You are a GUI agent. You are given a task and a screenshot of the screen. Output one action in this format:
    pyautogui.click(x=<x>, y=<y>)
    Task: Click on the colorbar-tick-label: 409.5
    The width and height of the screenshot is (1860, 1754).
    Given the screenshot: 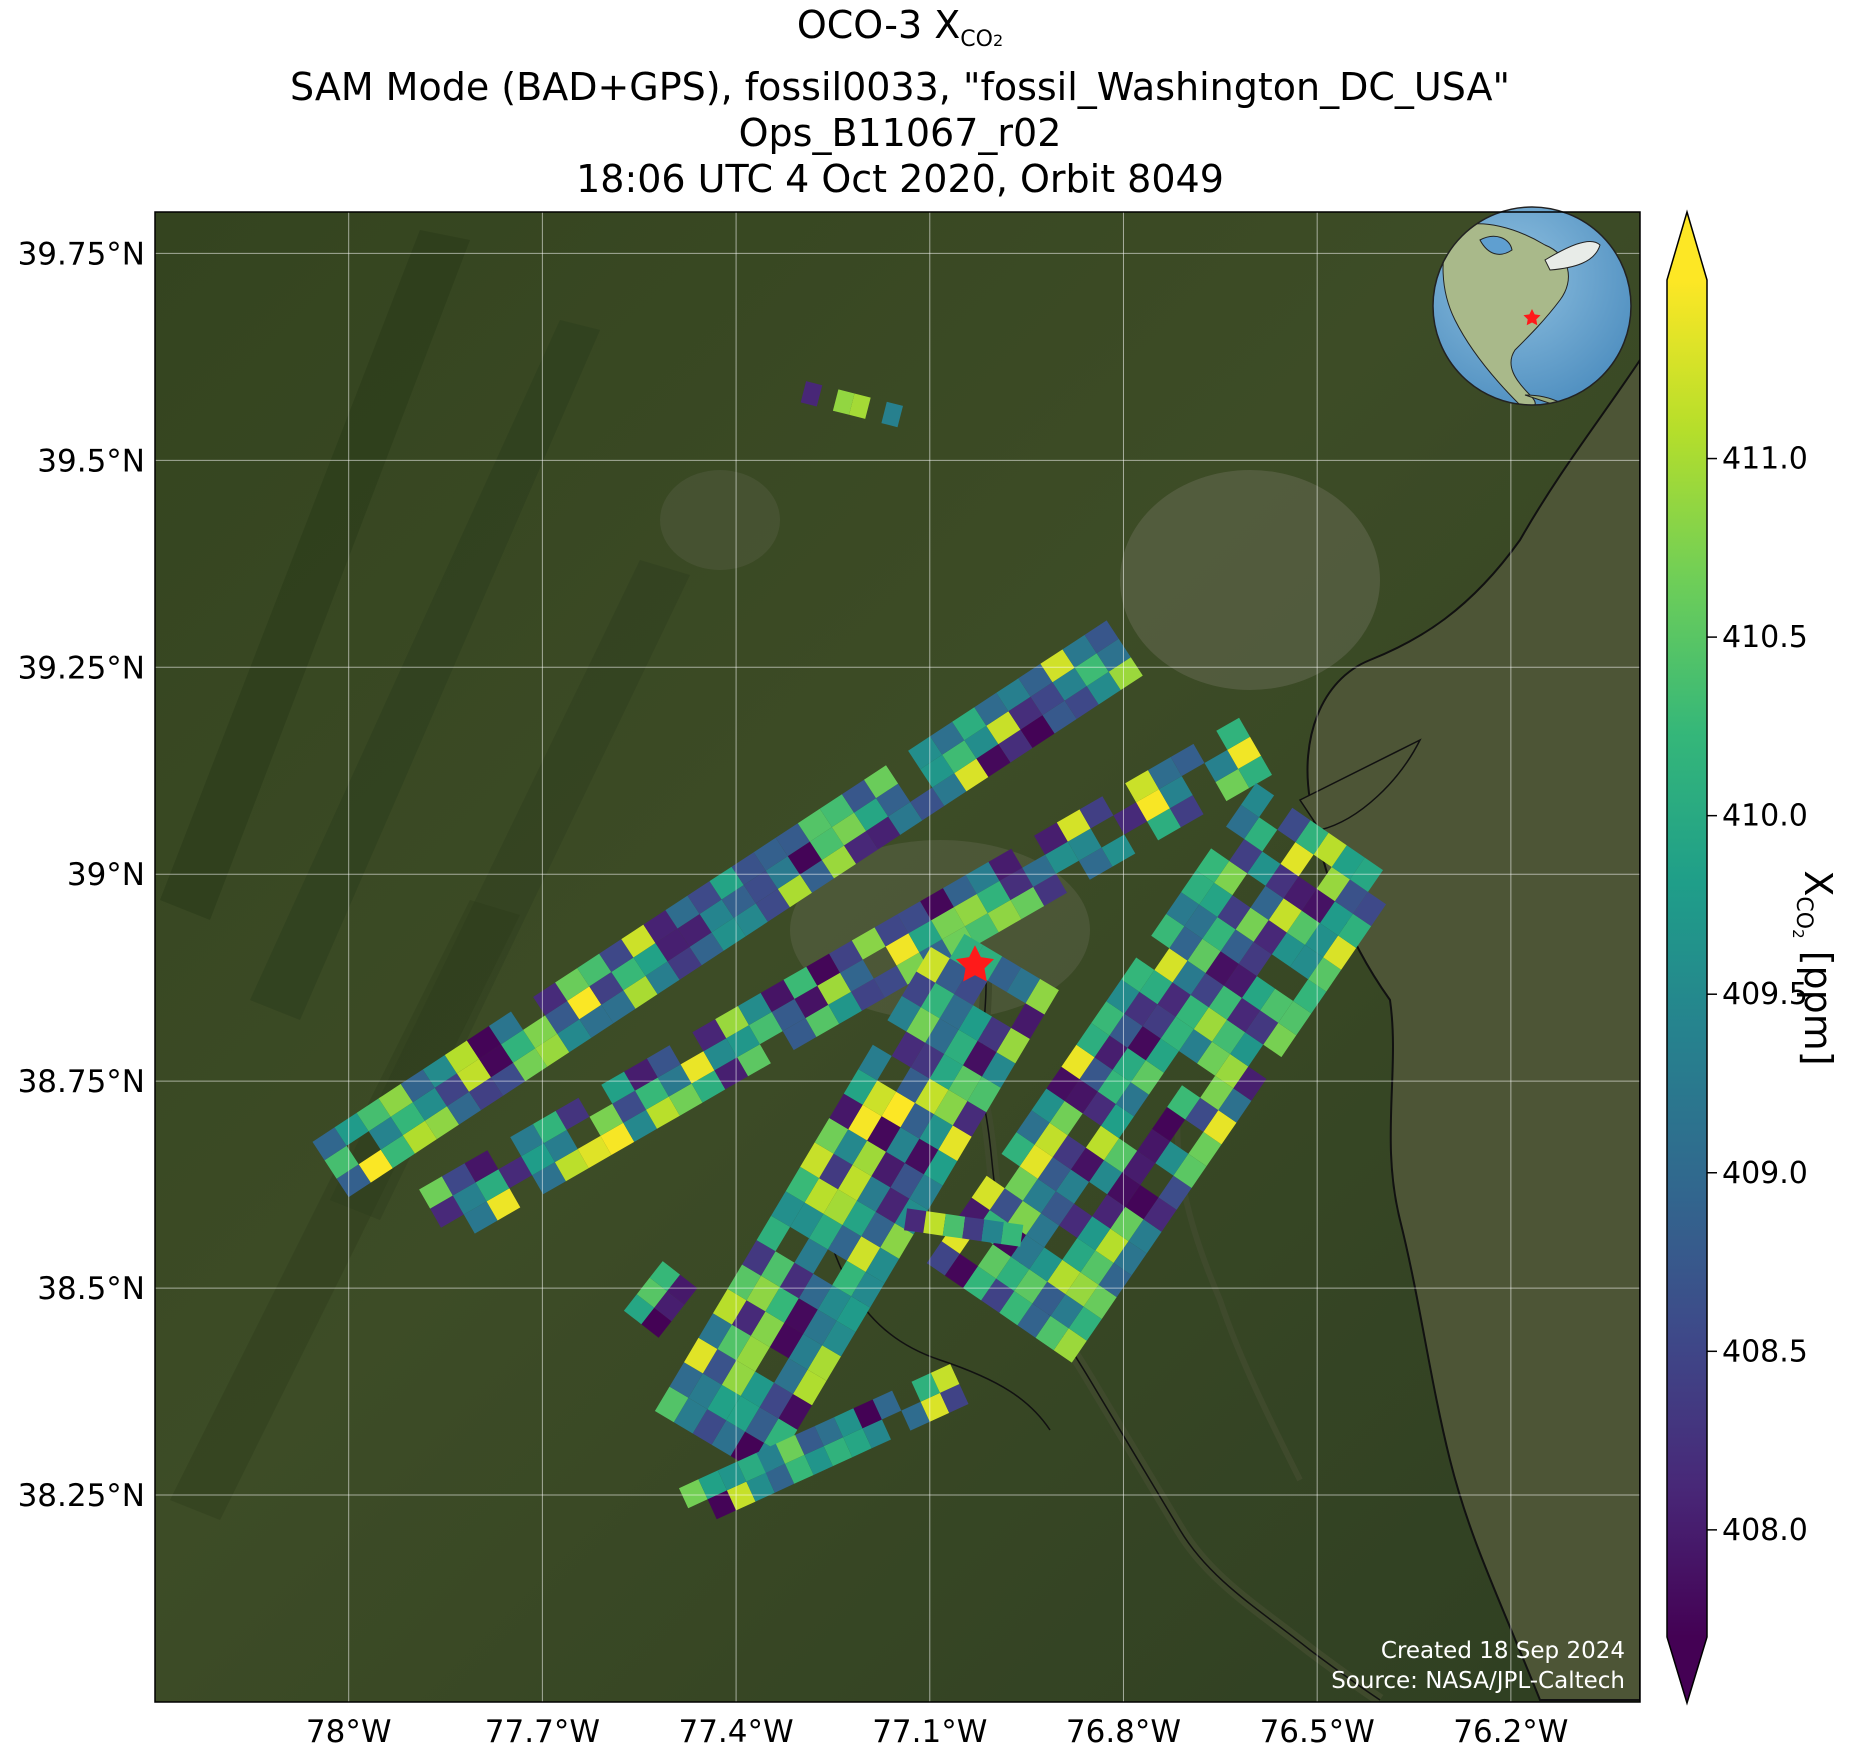 What is the action you would take?
    pyautogui.click(x=1765, y=994)
    